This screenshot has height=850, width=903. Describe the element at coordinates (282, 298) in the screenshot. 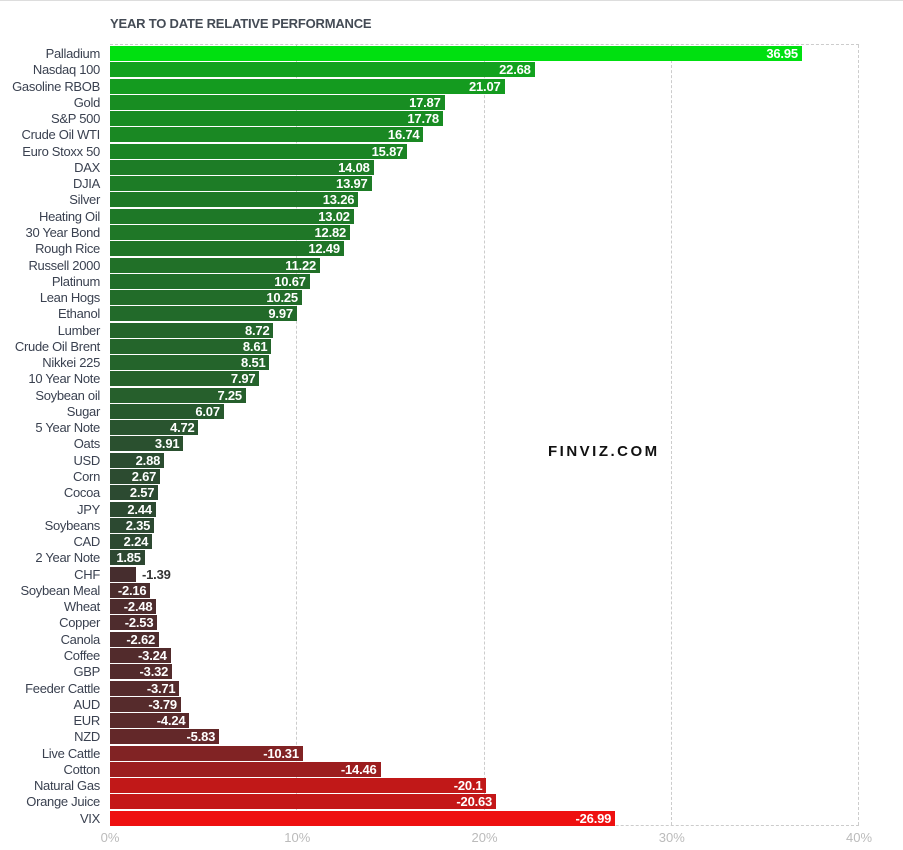

I see `value-label: 10.25` at that location.